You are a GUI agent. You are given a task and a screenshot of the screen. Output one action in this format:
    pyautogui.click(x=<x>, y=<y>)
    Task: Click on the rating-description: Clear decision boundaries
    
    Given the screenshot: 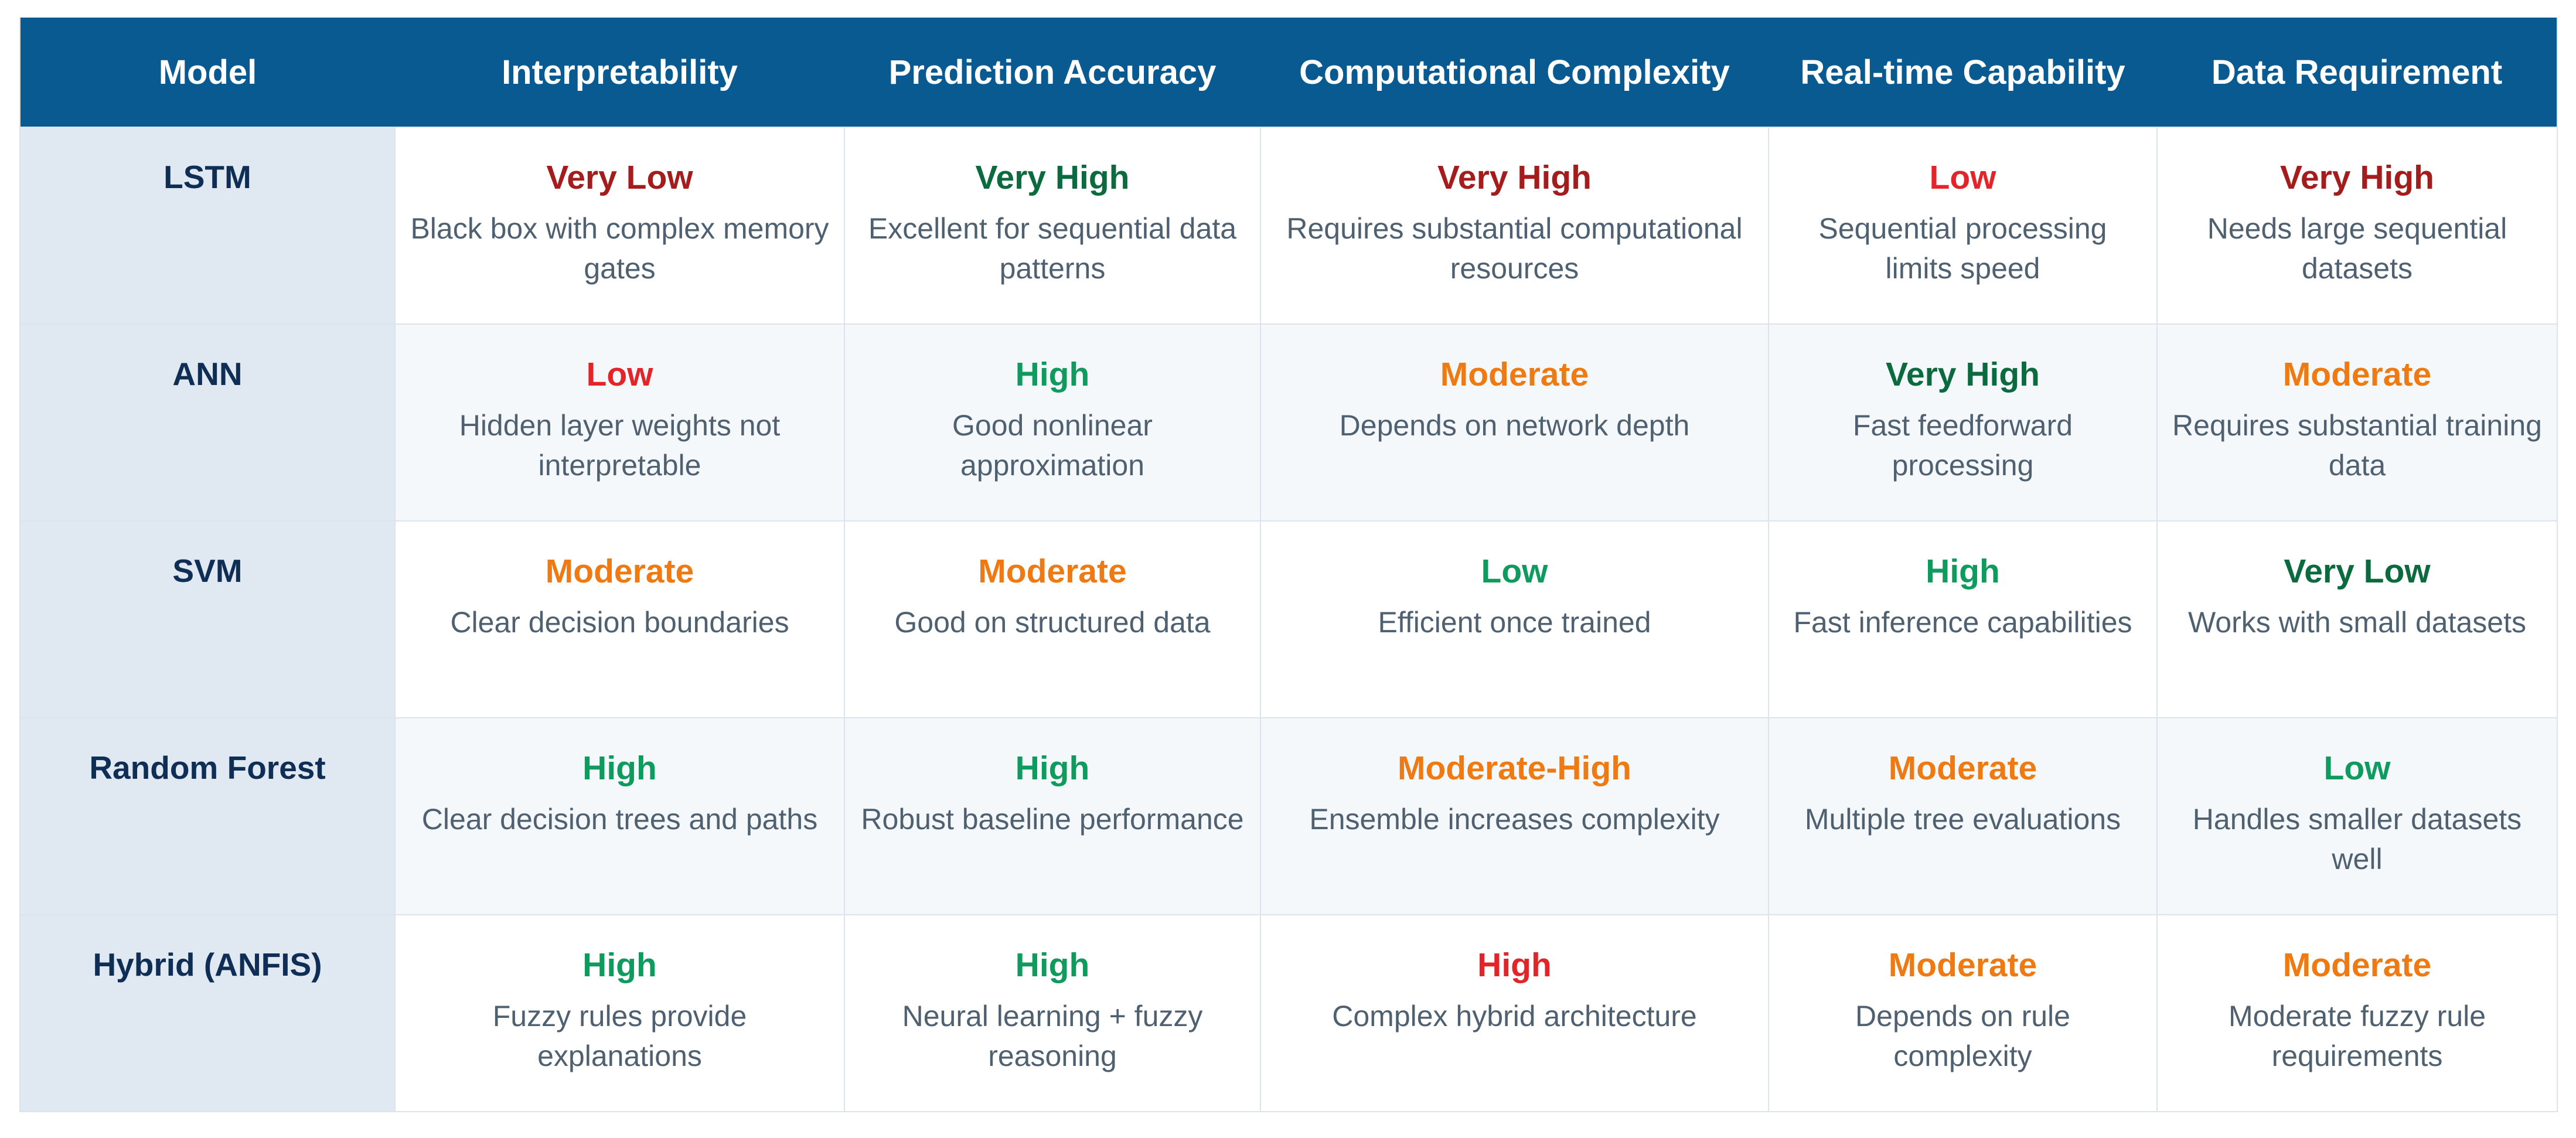 What is the action you would take?
    pyautogui.click(x=619, y=622)
    